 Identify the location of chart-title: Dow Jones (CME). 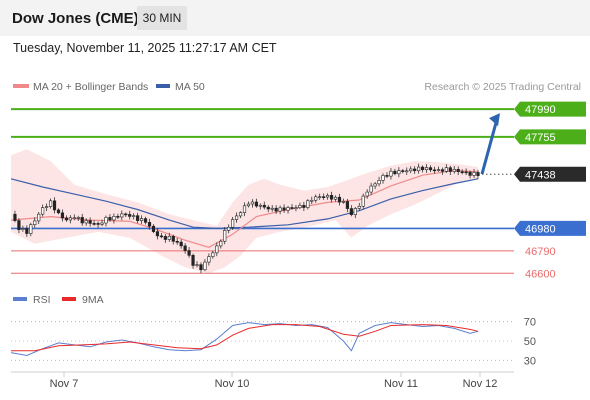
(75, 18).